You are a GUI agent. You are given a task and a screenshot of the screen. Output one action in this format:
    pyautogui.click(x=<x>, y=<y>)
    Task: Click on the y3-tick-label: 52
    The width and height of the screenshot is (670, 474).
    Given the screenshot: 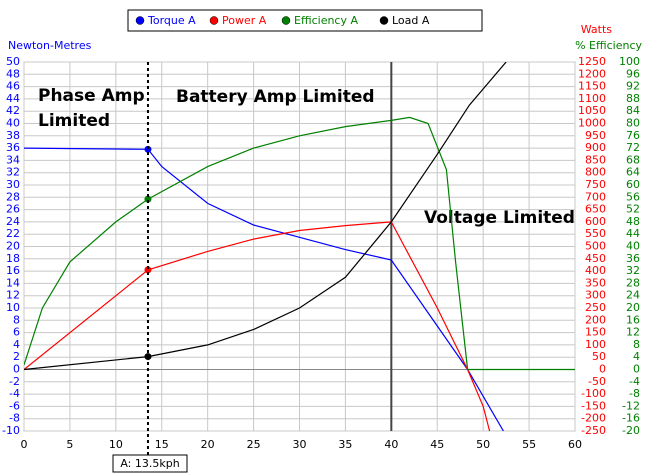 What is the action you would take?
    pyautogui.click(x=633, y=209)
    